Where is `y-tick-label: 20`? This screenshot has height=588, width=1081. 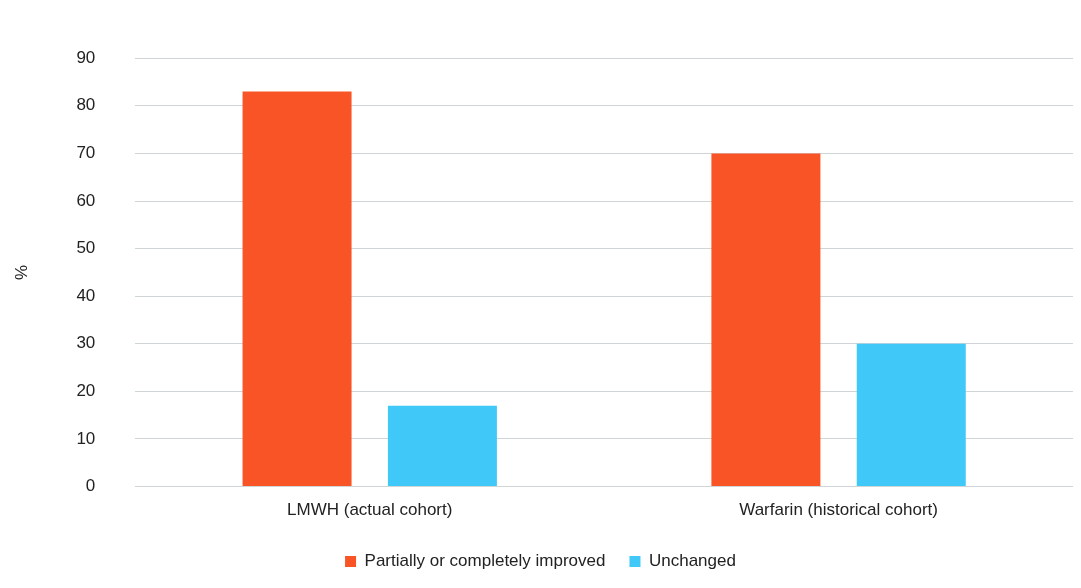
y-tick-label: 20 is located at coordinates (86, 391).